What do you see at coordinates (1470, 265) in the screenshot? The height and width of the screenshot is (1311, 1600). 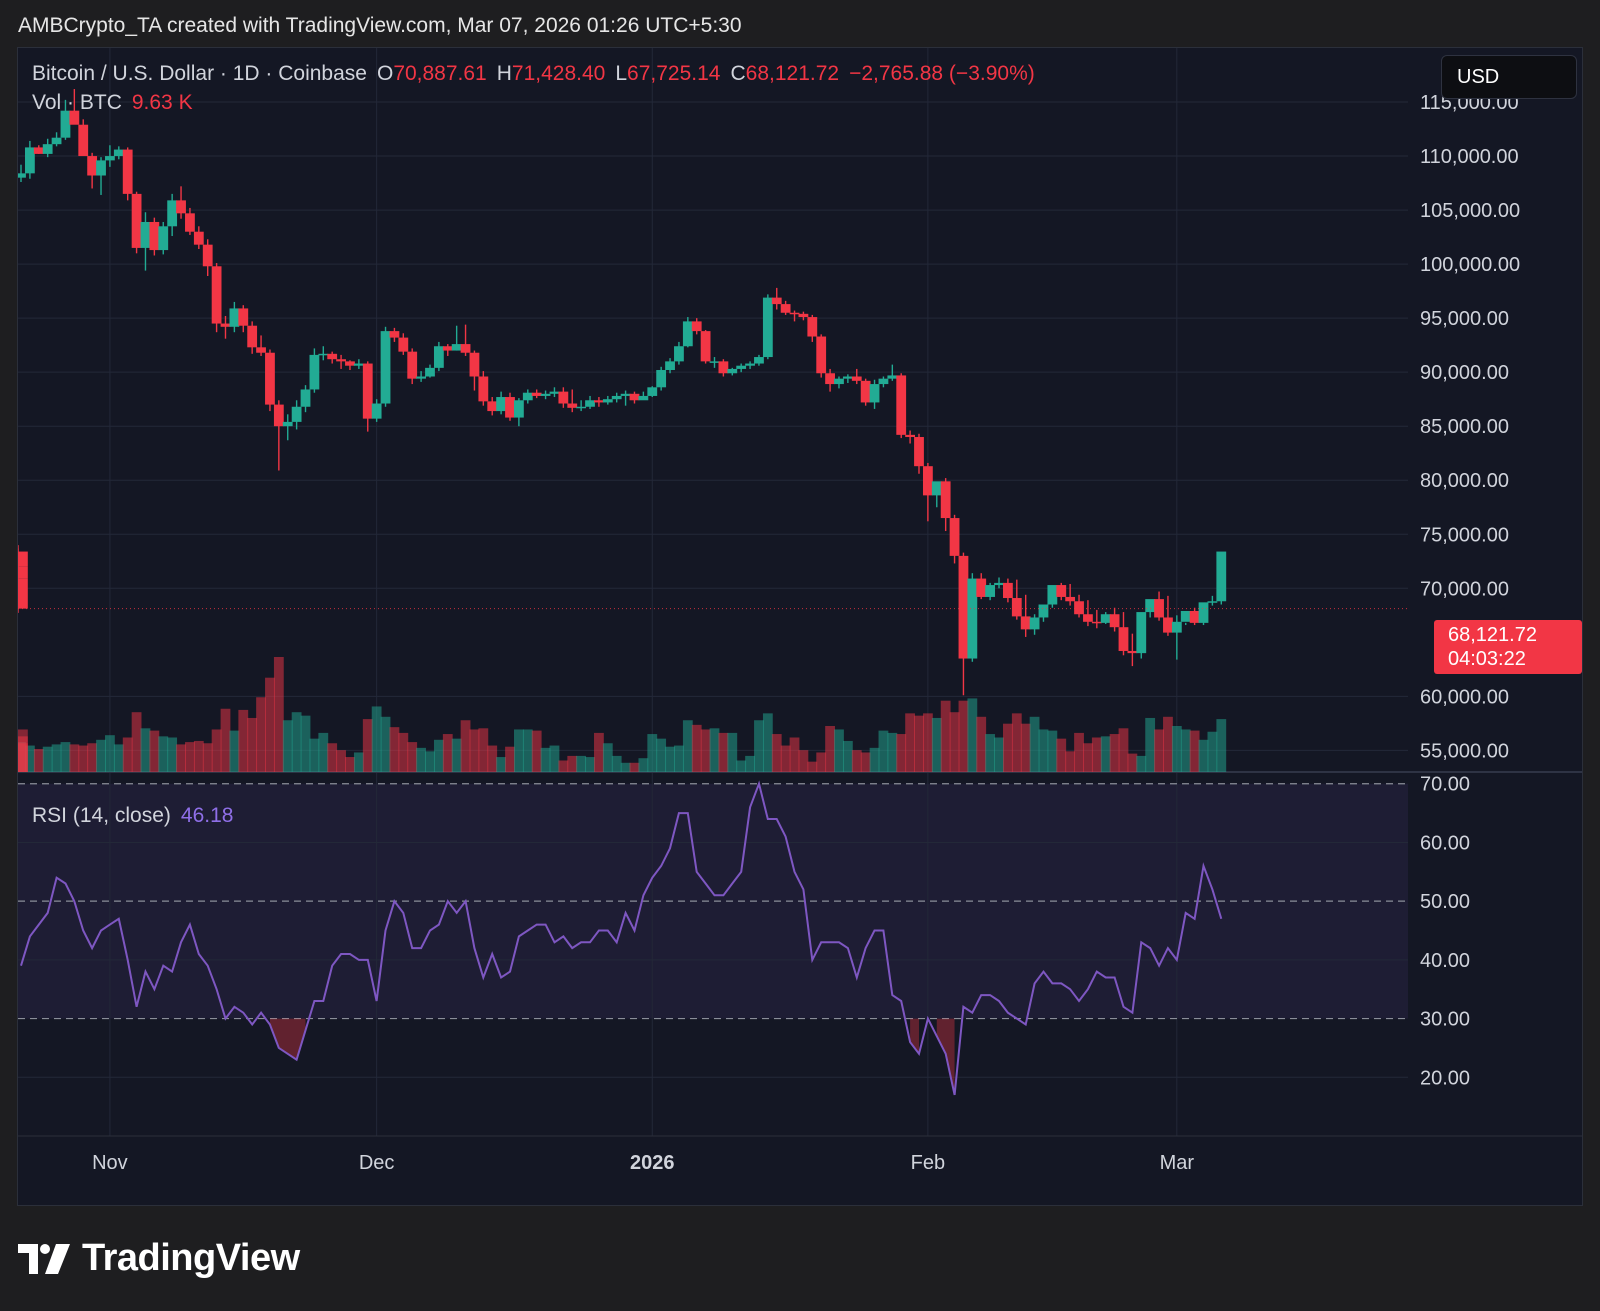 I see `price-tick-label: 100,000.00` at bounding box center [1470, 265].